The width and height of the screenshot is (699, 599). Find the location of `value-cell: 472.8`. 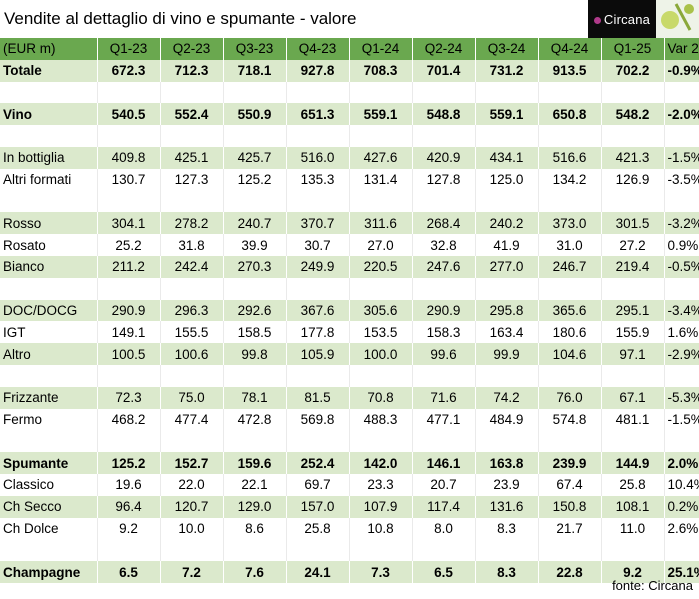

value-cell: 472.8 is located at coordinates (255, 419).